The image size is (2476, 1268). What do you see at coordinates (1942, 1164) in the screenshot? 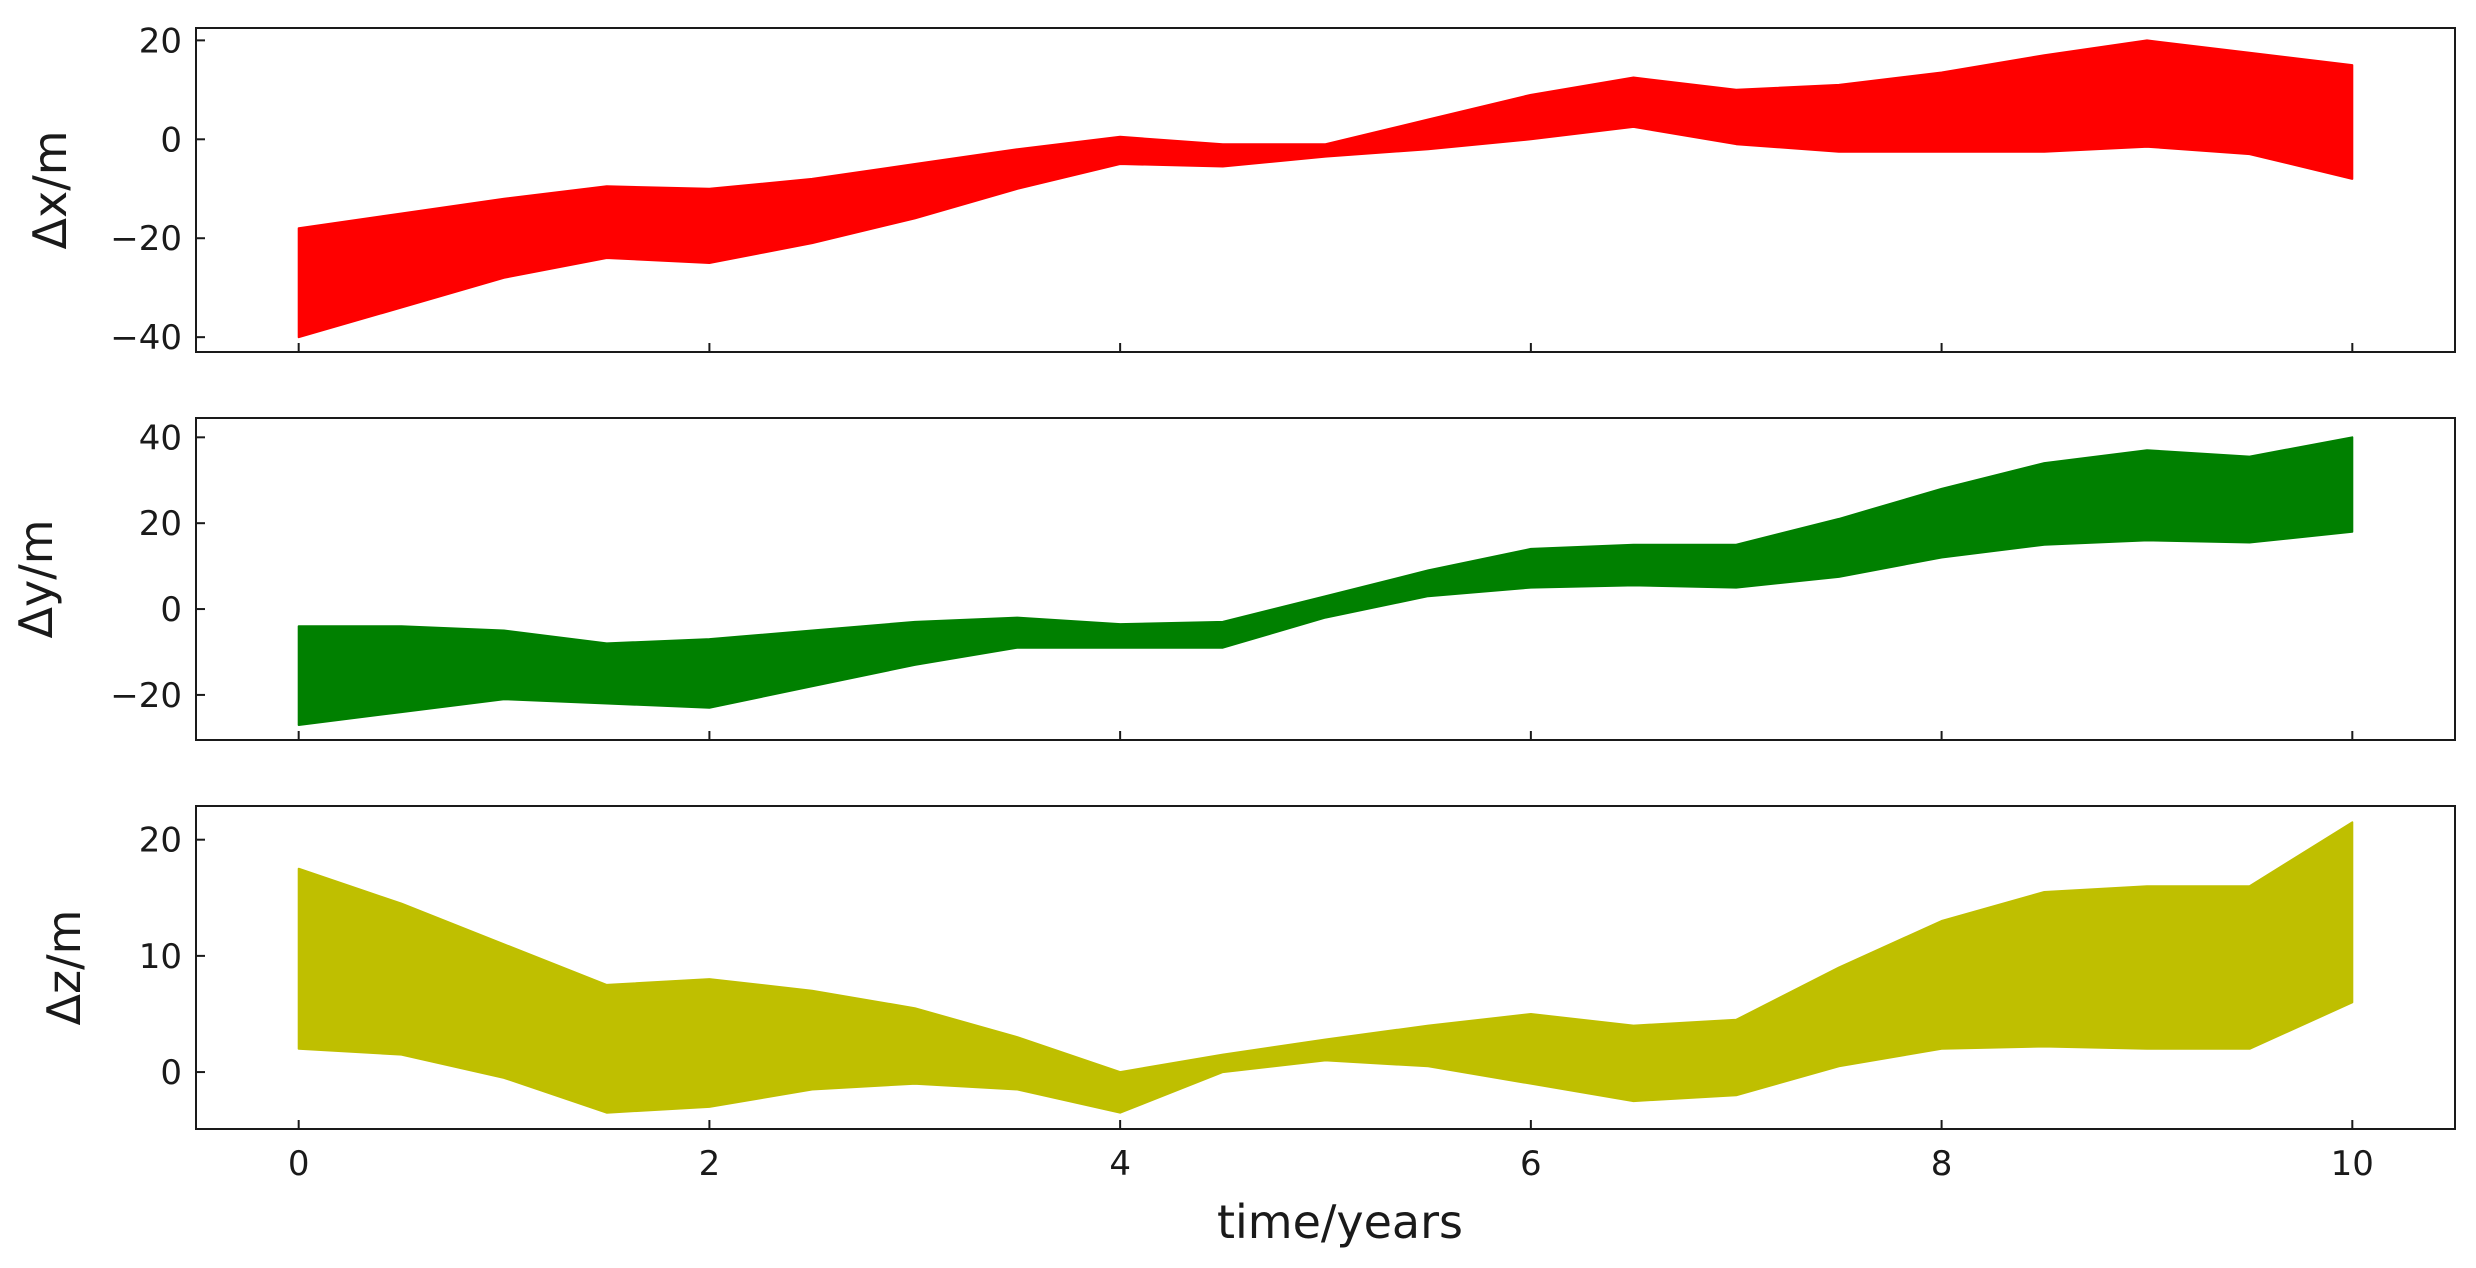
I see `x-tick-label: 8` at bounding box center [1942, 1164].